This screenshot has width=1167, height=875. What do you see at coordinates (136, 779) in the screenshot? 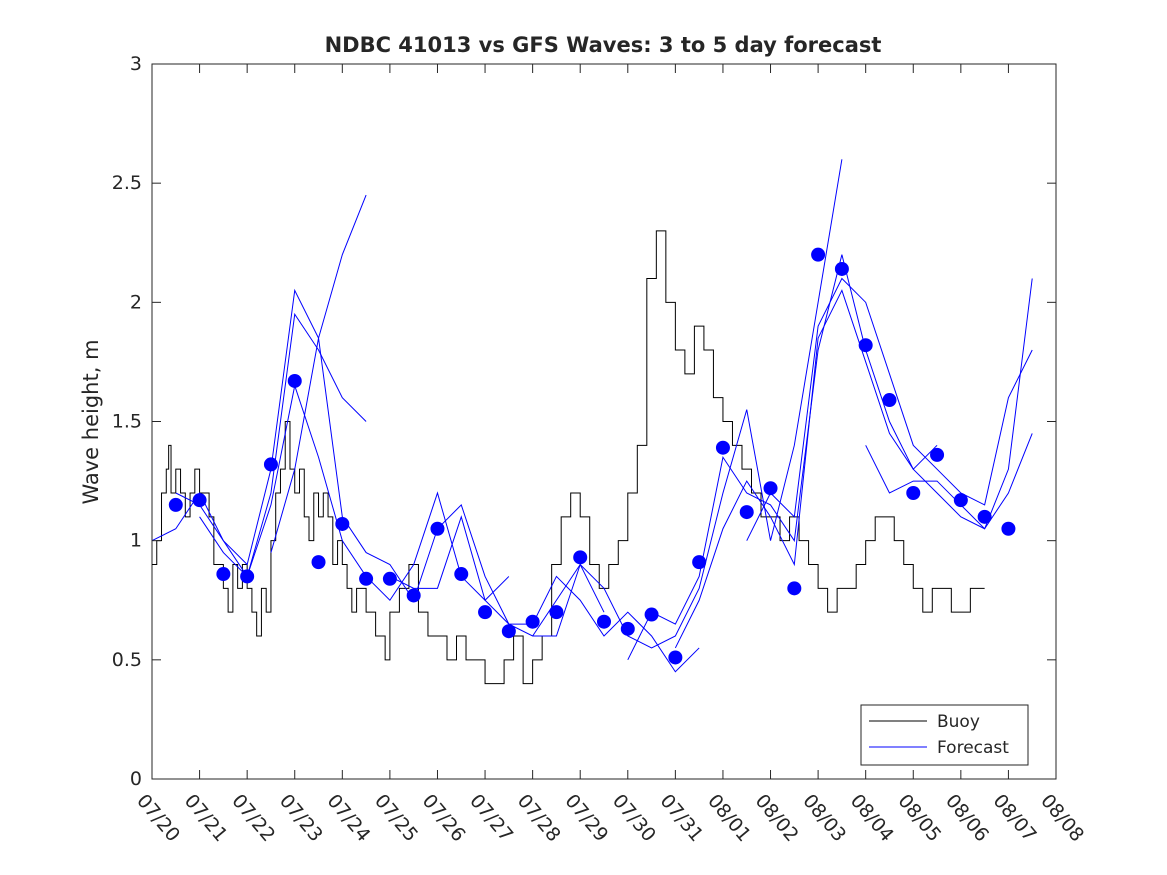
I see `y-tick-label: 0` at bounding box center [136, 779].